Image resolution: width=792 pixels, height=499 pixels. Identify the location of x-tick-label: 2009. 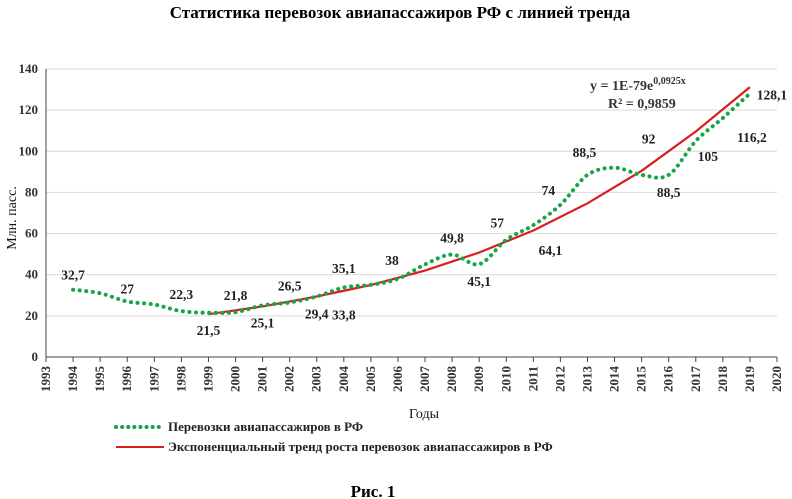
(478, 379).